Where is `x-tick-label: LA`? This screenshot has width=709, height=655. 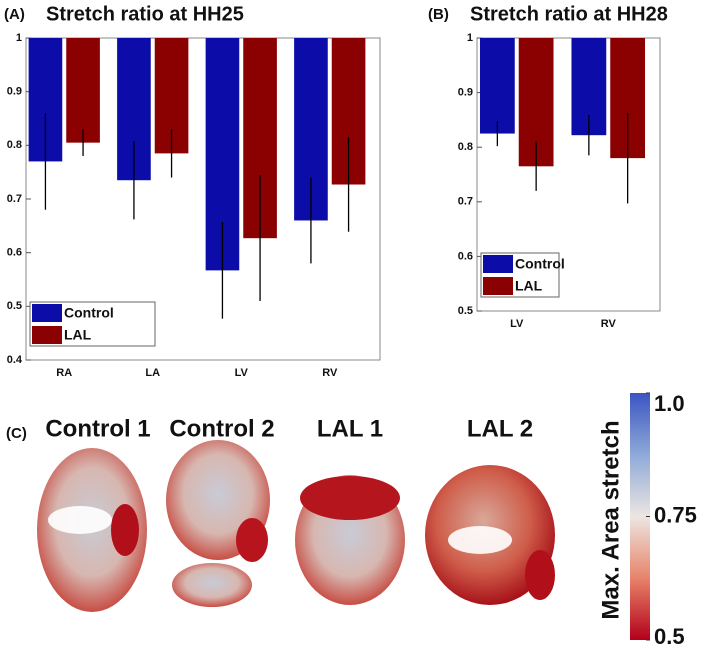
x-tick-label: LA is located at coordinates (152, 373).